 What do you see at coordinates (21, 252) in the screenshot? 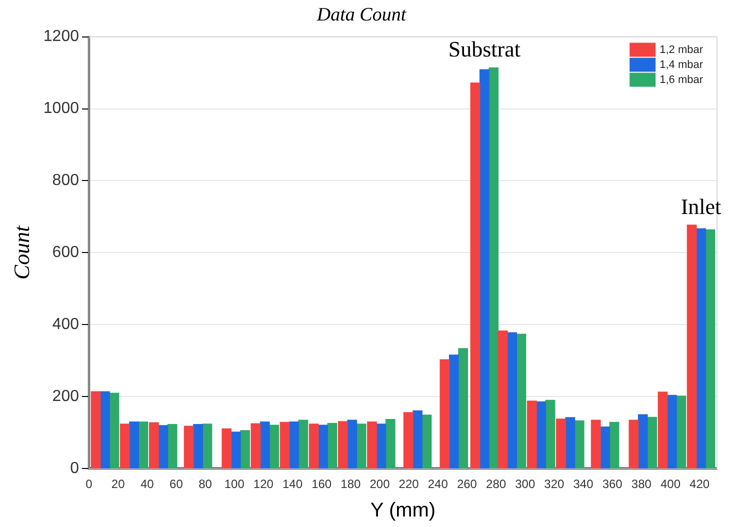
I see `y-axis-title: Count` at bounding box center [21, 252].